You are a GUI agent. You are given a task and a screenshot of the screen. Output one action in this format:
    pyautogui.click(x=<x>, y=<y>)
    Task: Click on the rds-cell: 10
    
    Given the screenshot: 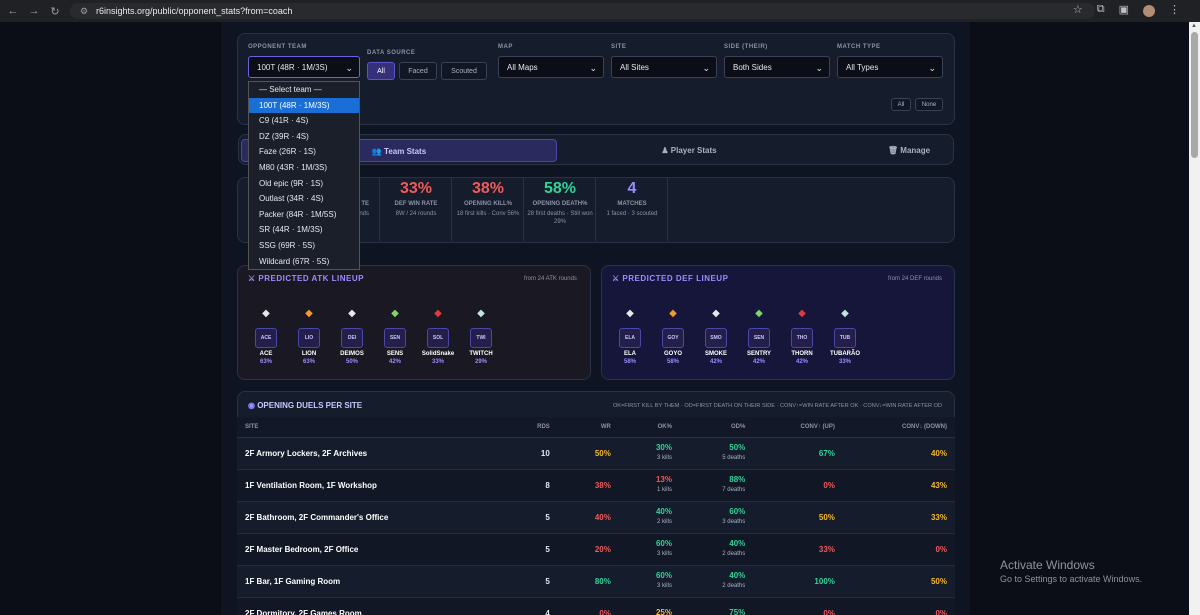 What is the action you would take?
    pyautogui.click(x=527, y=453)
    